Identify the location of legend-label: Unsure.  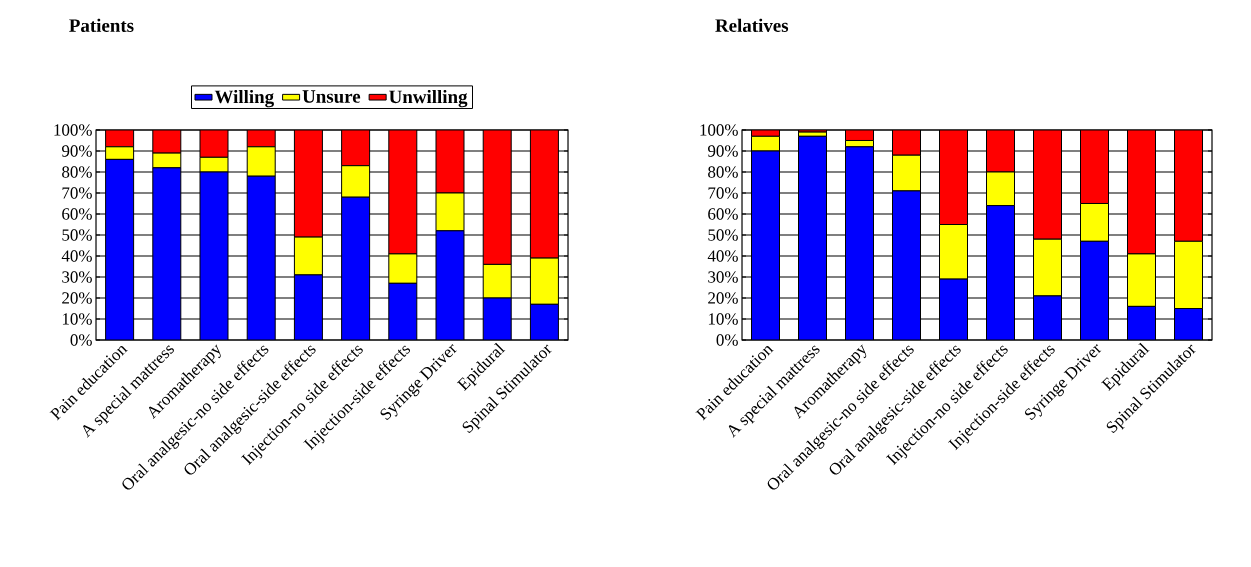
(331, 96).